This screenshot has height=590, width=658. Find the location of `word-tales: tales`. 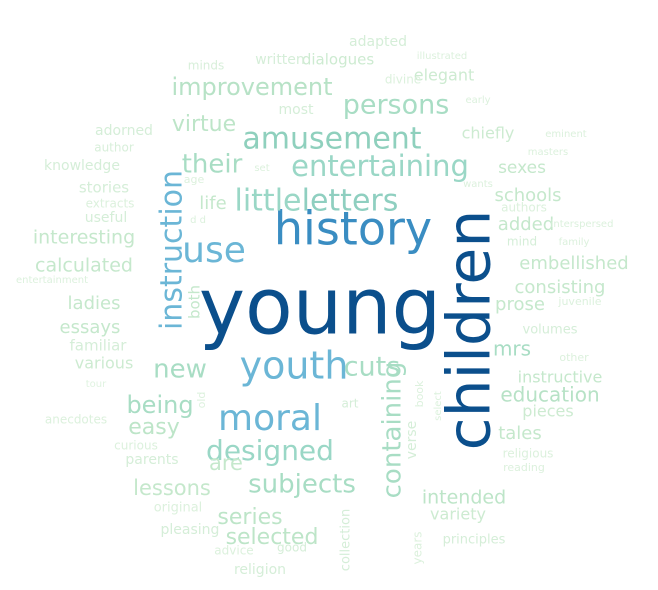

word-tales: tales is located at coordinates (520, 433).